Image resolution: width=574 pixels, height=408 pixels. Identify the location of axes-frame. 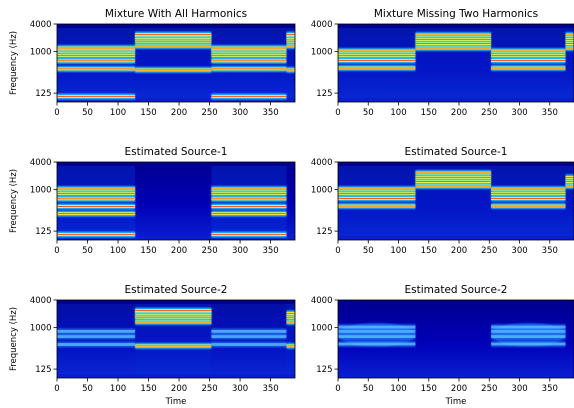
(455, 63).